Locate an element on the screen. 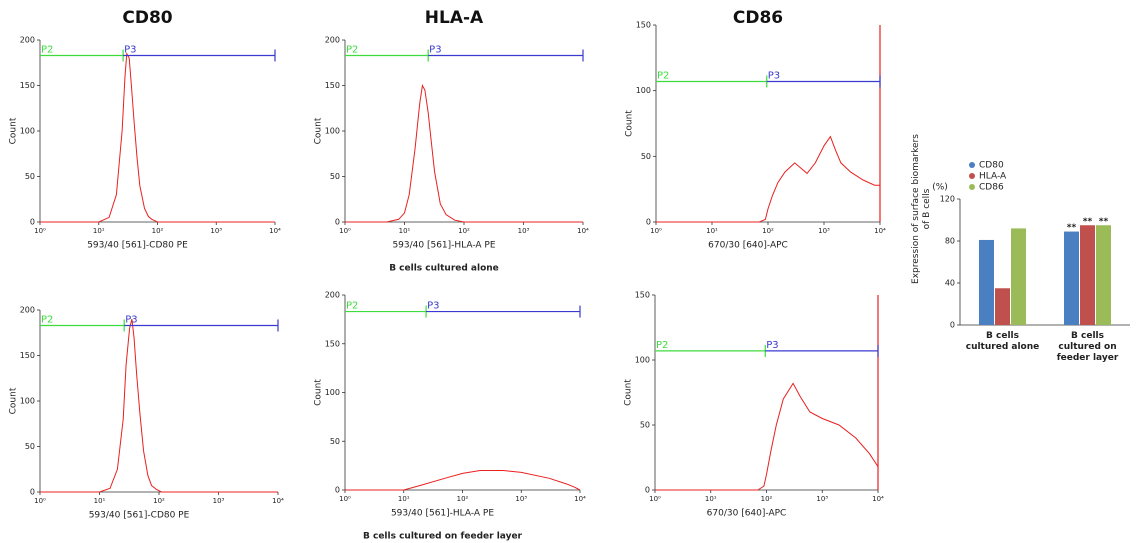  chart-title: HLA-A is located at coordinates (454, 18).